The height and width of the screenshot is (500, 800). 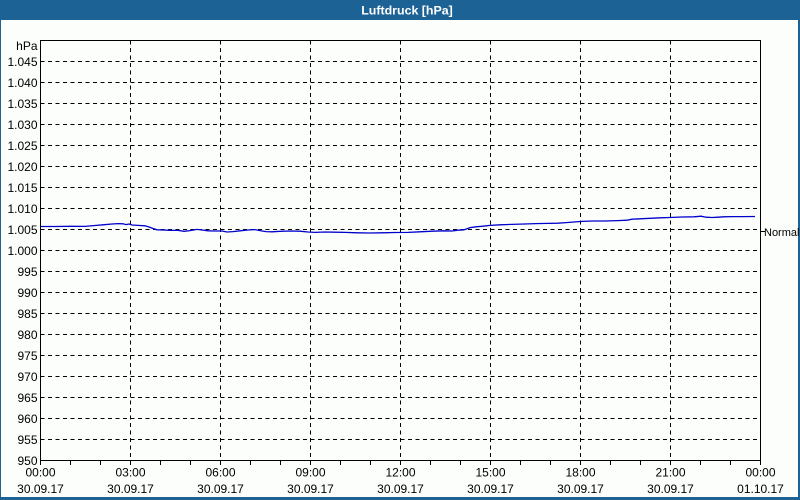 I want to click on svg-text: 1.020, so click(x=22, y=167).